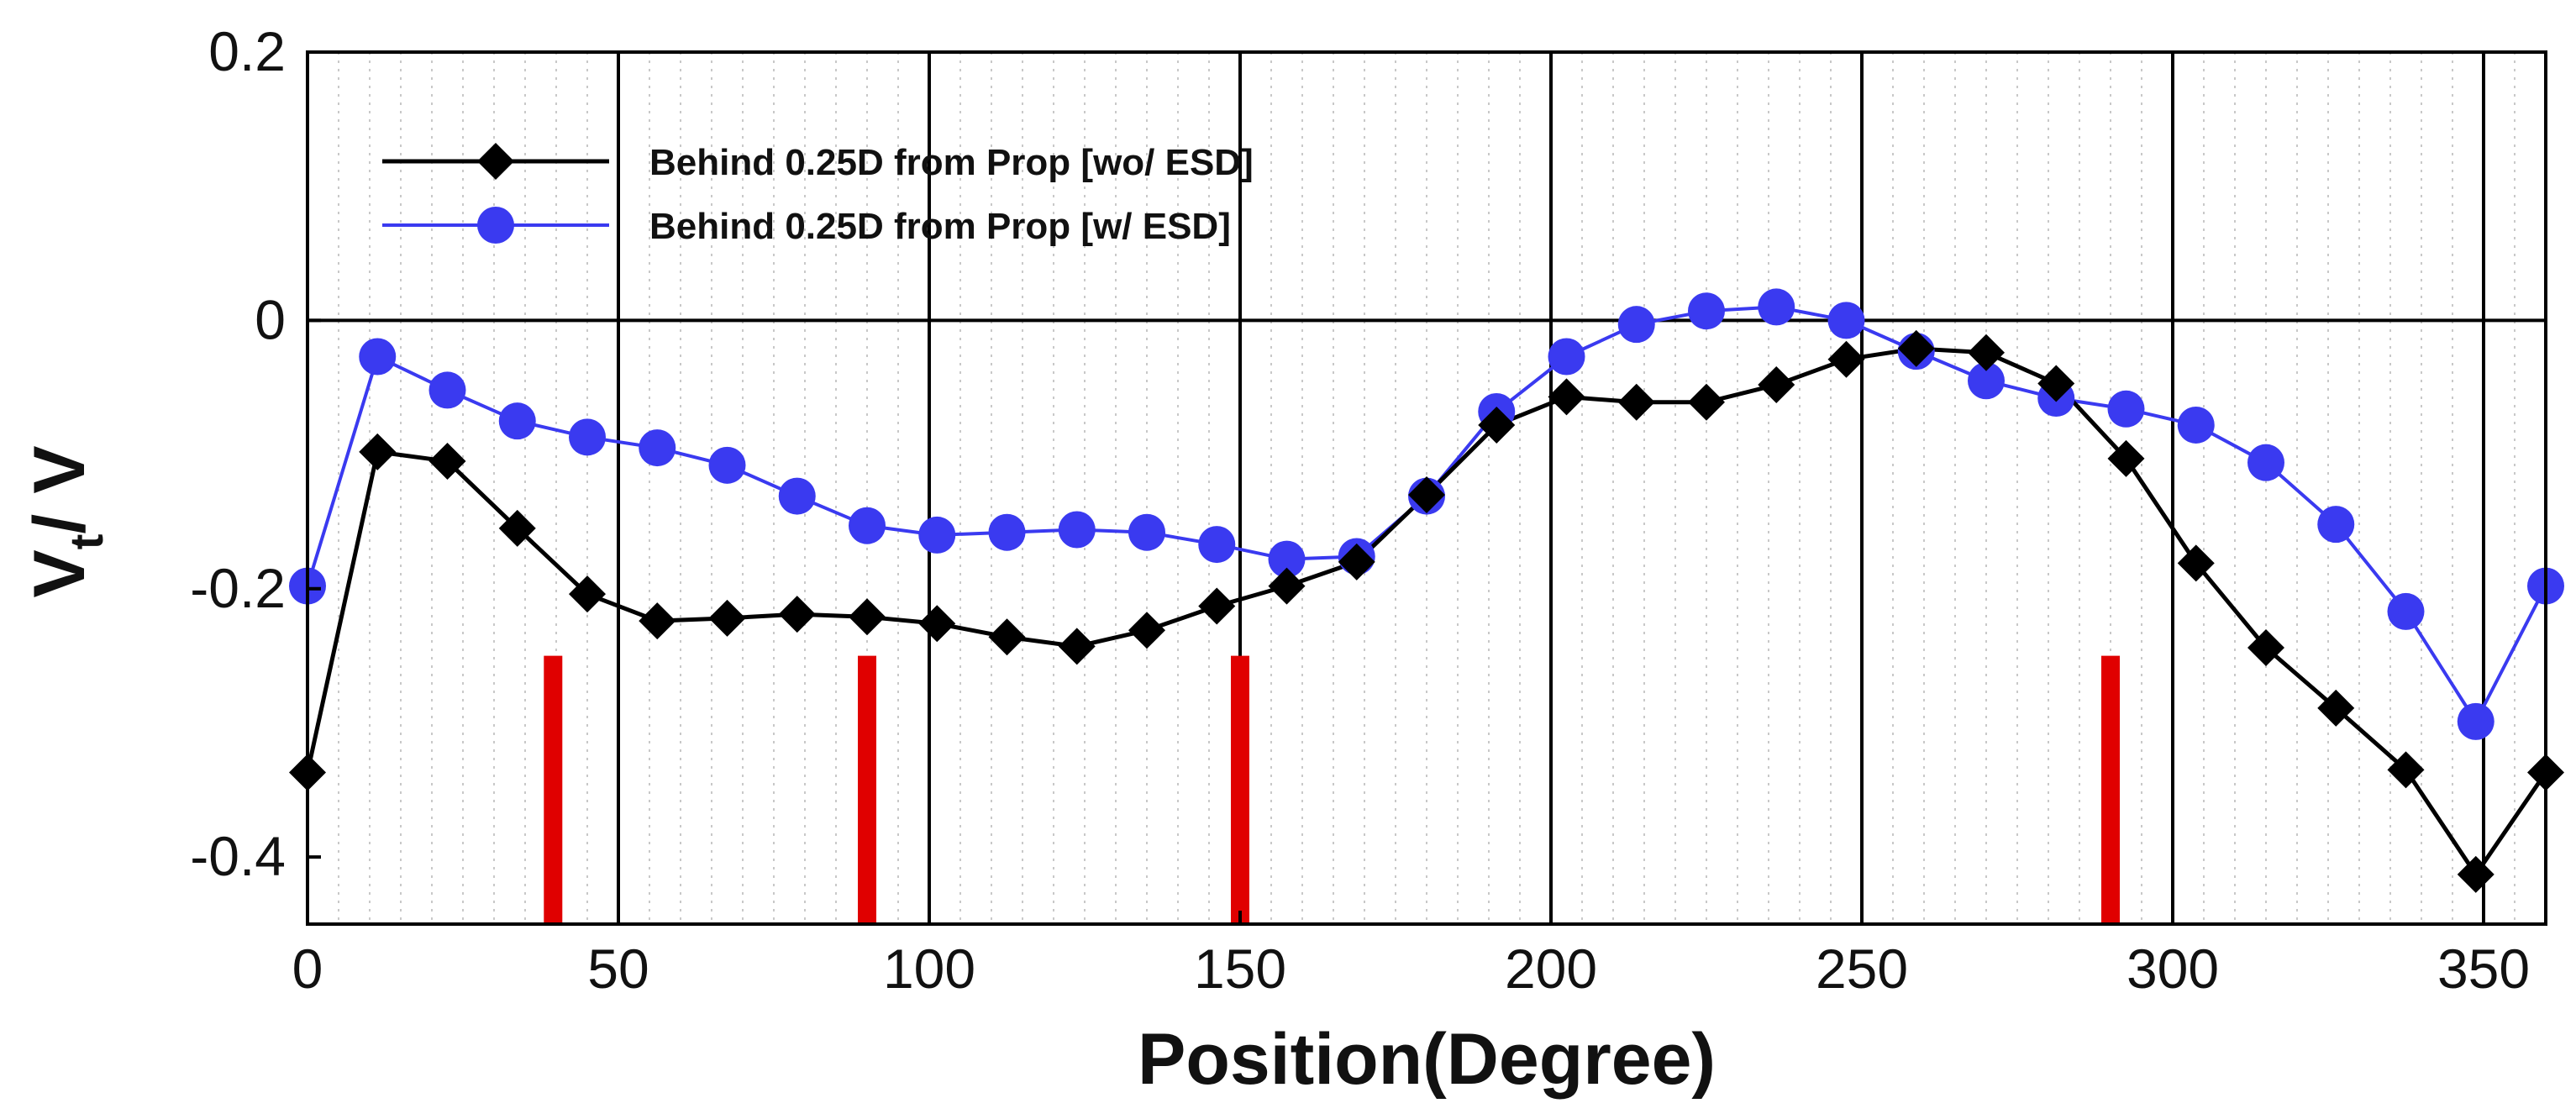 This screenshot has height=1119, width=2576. What do you see at coordinates (59, 573) in the screenshot?
I see `y-axis-title-main: V` at bounding box center [59, 573].